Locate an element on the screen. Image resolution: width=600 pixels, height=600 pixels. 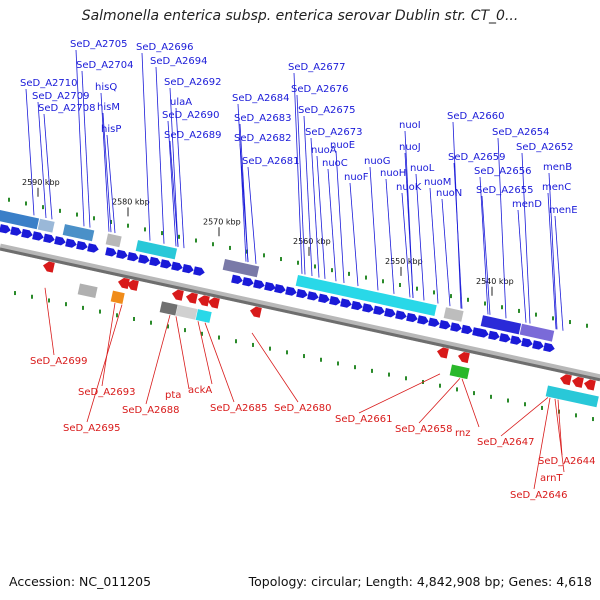
forward-gene-label: menE is located at coordinates (563, 210).